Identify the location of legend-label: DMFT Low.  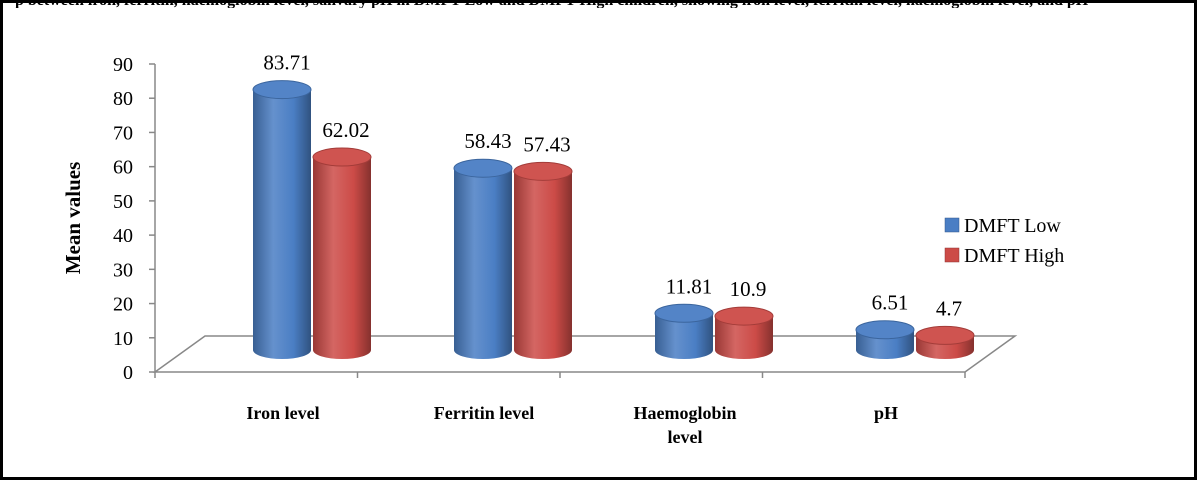
(1012, 226).